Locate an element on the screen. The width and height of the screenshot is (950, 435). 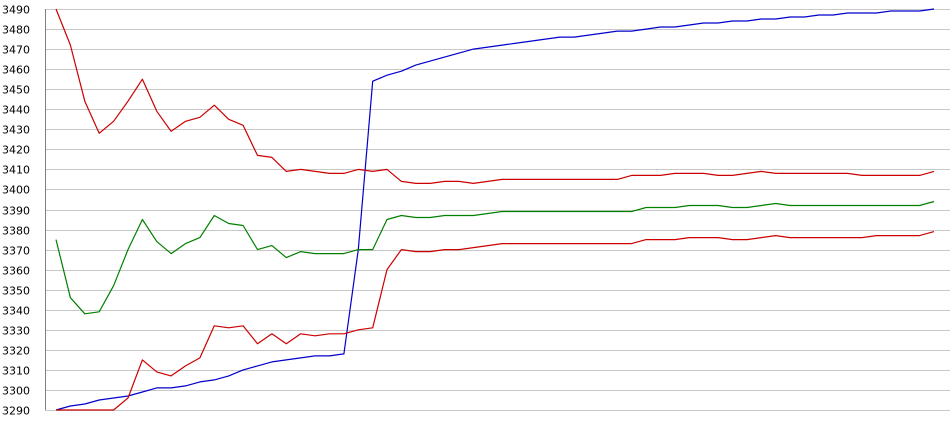
y-tick-label: 3310 is located at coordinates (16, 371).